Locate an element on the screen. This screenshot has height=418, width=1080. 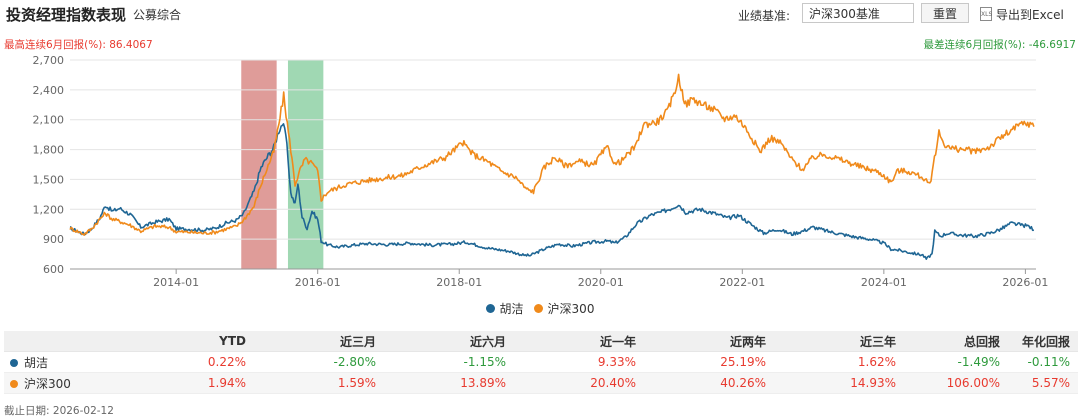
y-tick-label: 900 is located at coordinates (53, 239).